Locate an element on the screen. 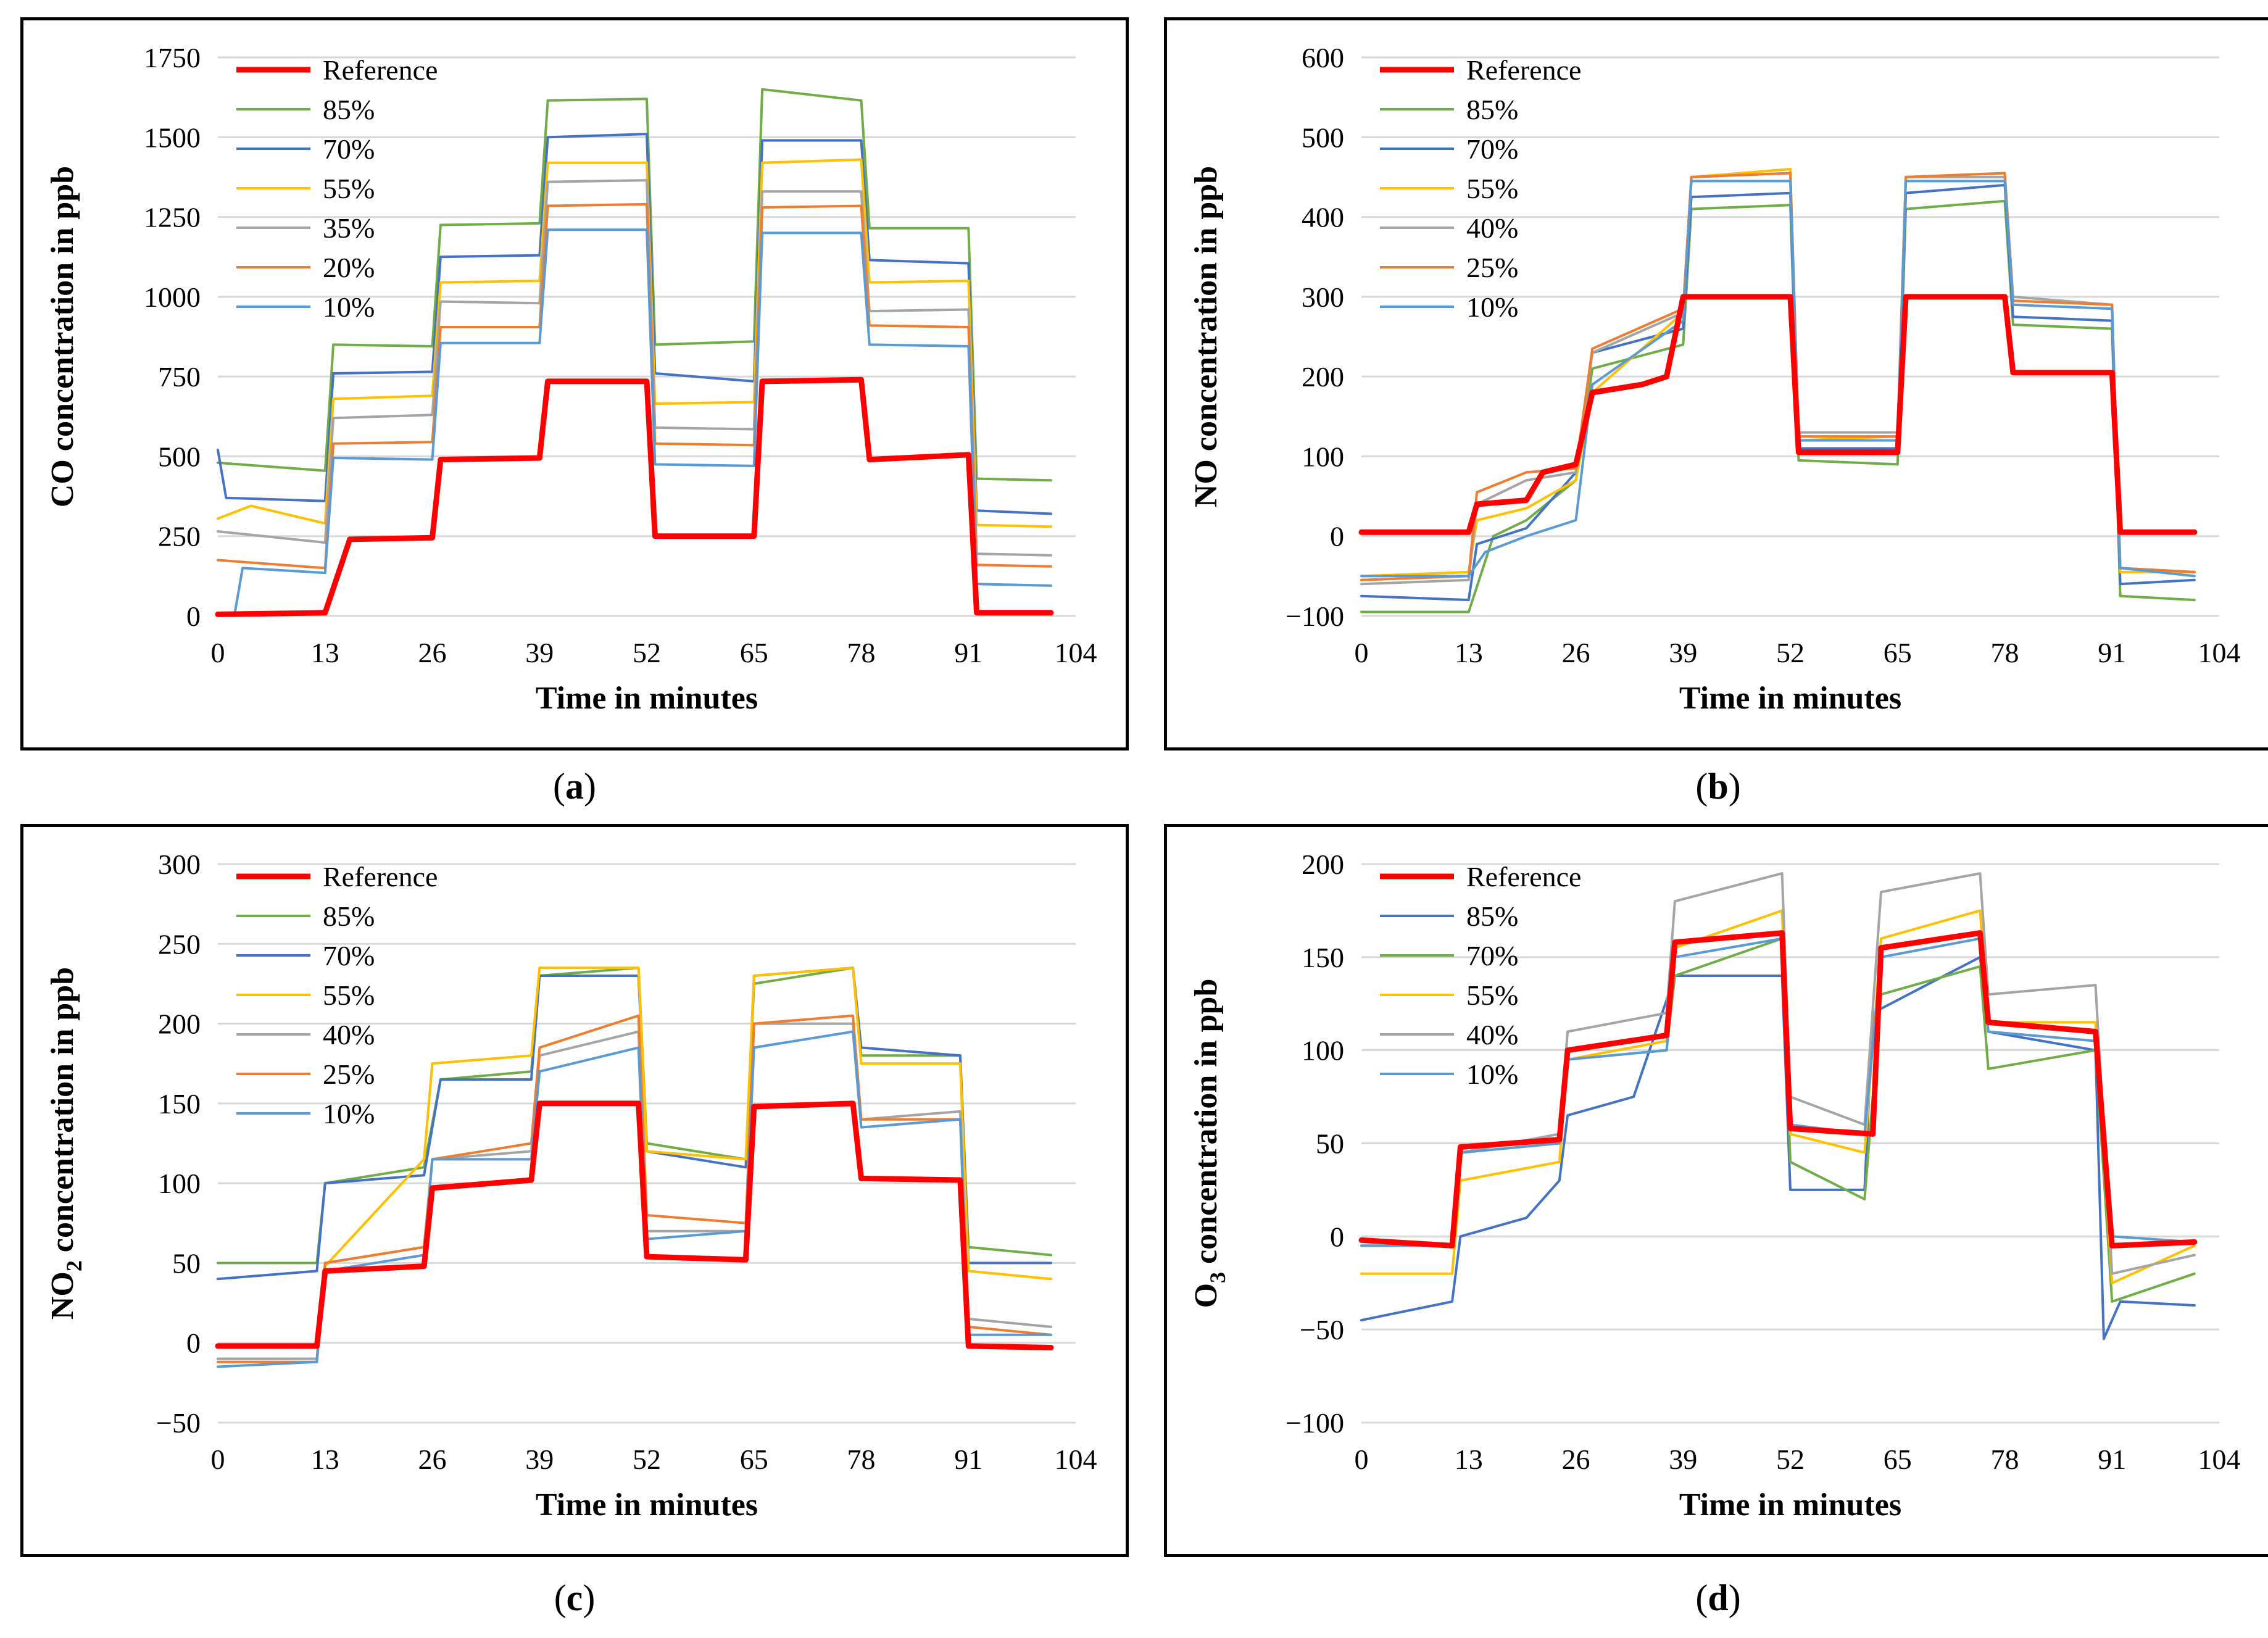 This screenshot has height=1638, width=2268. y-axis-label: CO concentration in ppb is located at coordinates (62, 336).